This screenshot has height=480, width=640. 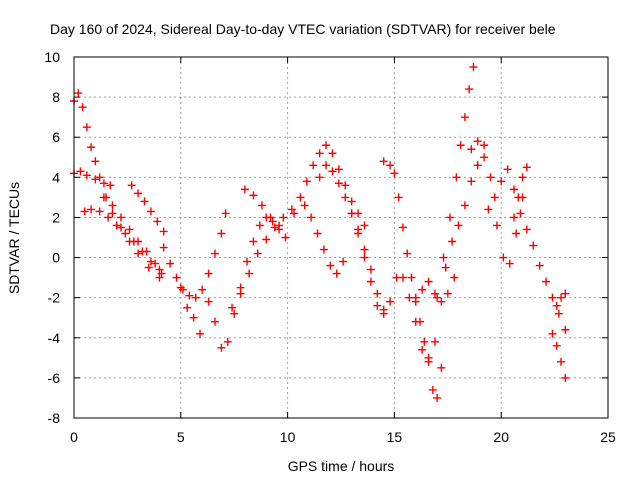 I want to click on x-tick-label: 10, so click(x=288, y=437).